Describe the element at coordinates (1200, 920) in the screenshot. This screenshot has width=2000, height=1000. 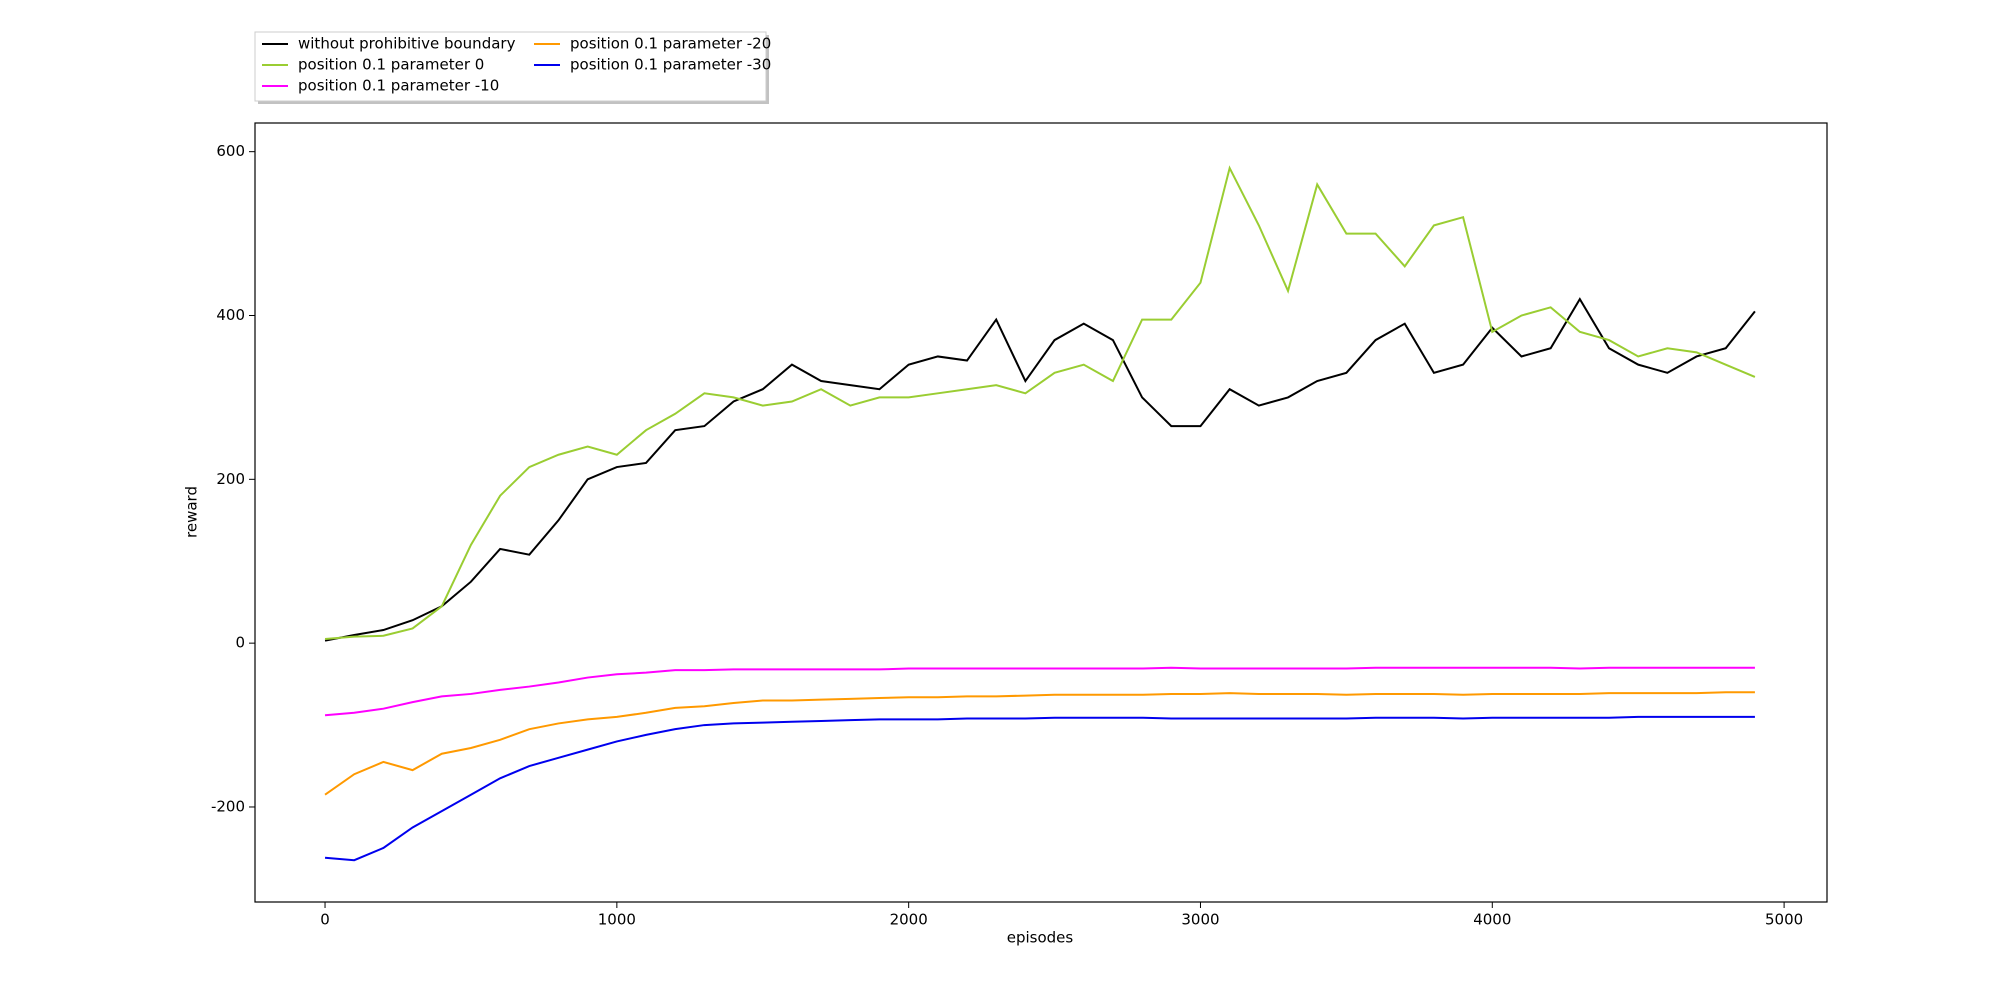
I see `x-tick-label: 3000` at that location.